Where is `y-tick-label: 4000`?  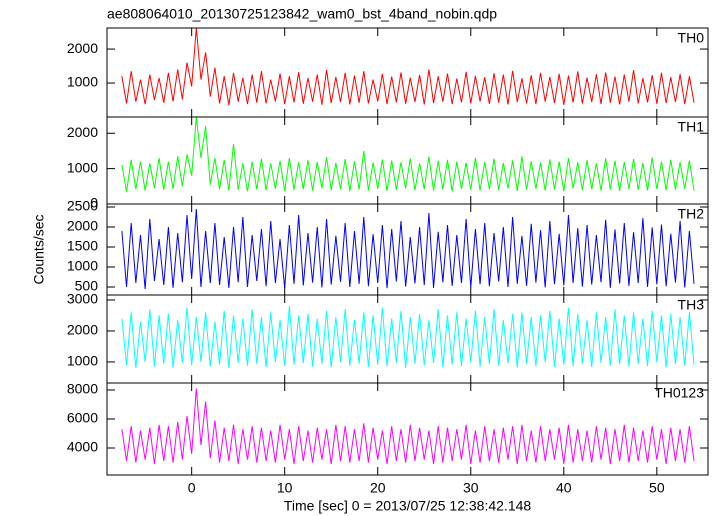
y-tick-label: 4000 is located at coordinates (82, 447).